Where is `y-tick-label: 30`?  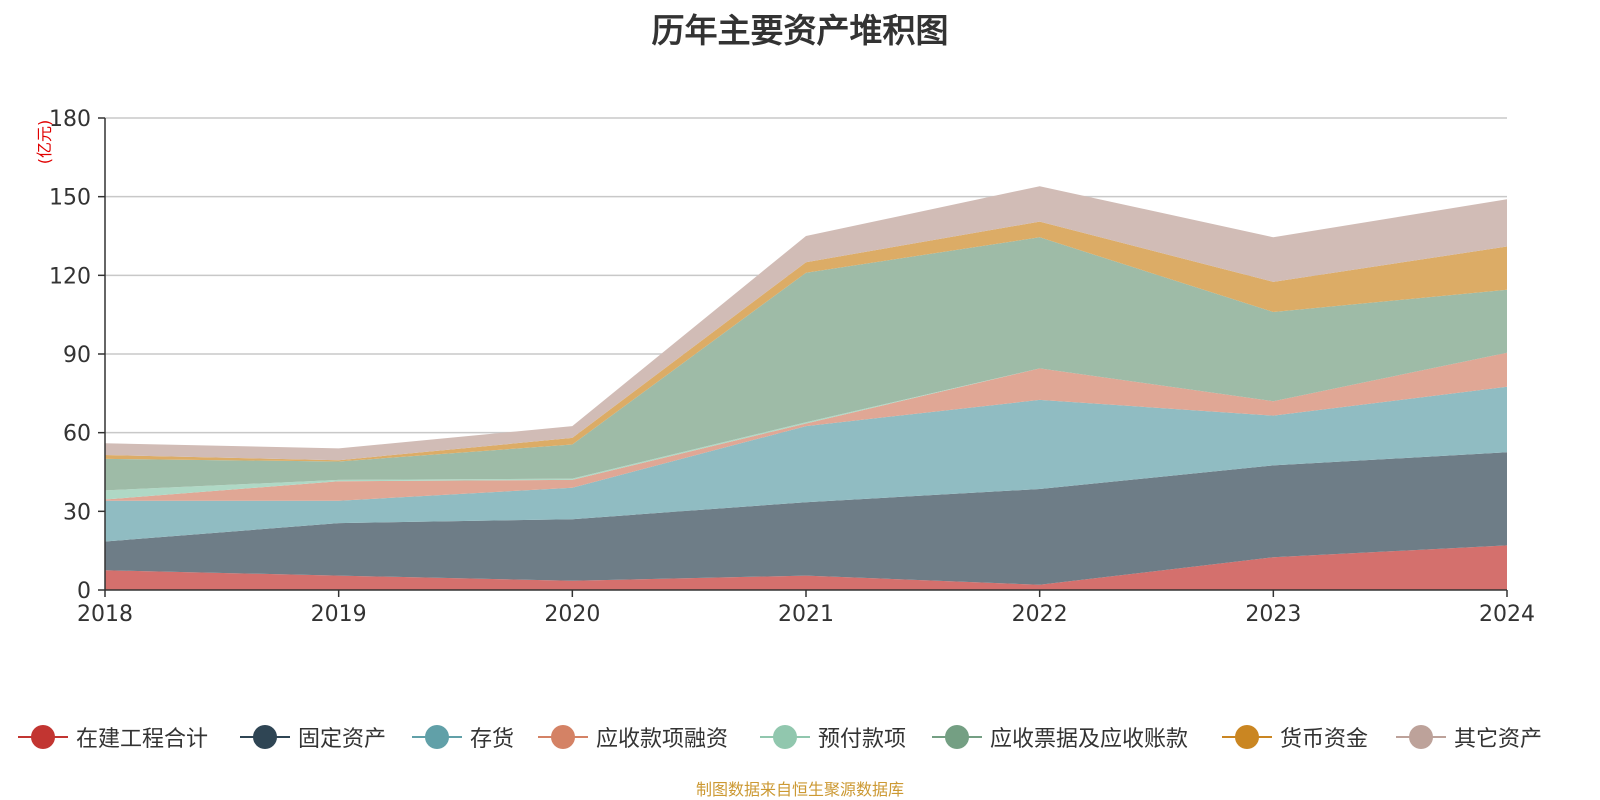
y-tick-label: 30 is located at coordinates (77, 512).